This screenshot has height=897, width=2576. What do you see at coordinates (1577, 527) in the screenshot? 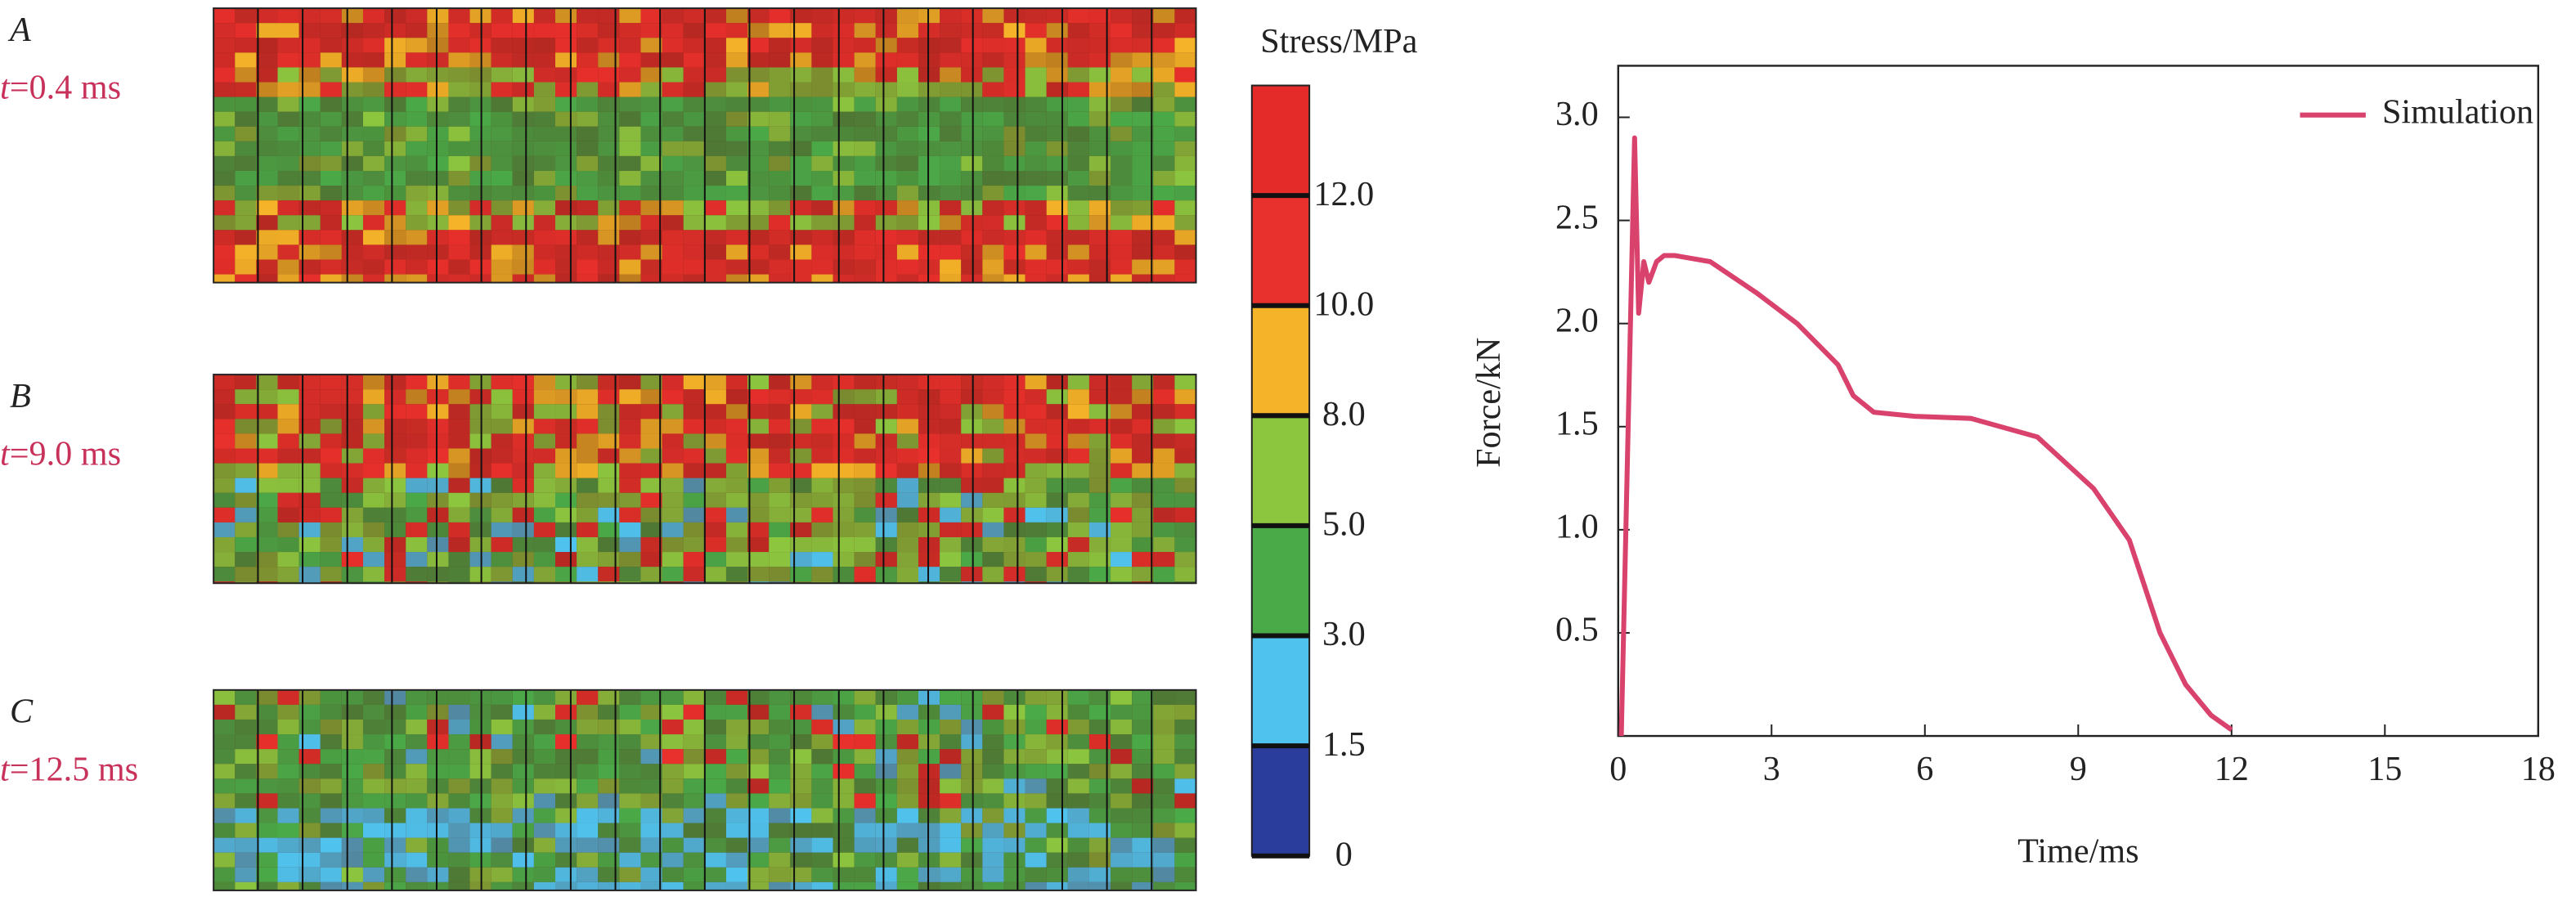
I see `y-tick-label: 1.0` at bounding box center [1577, 527].